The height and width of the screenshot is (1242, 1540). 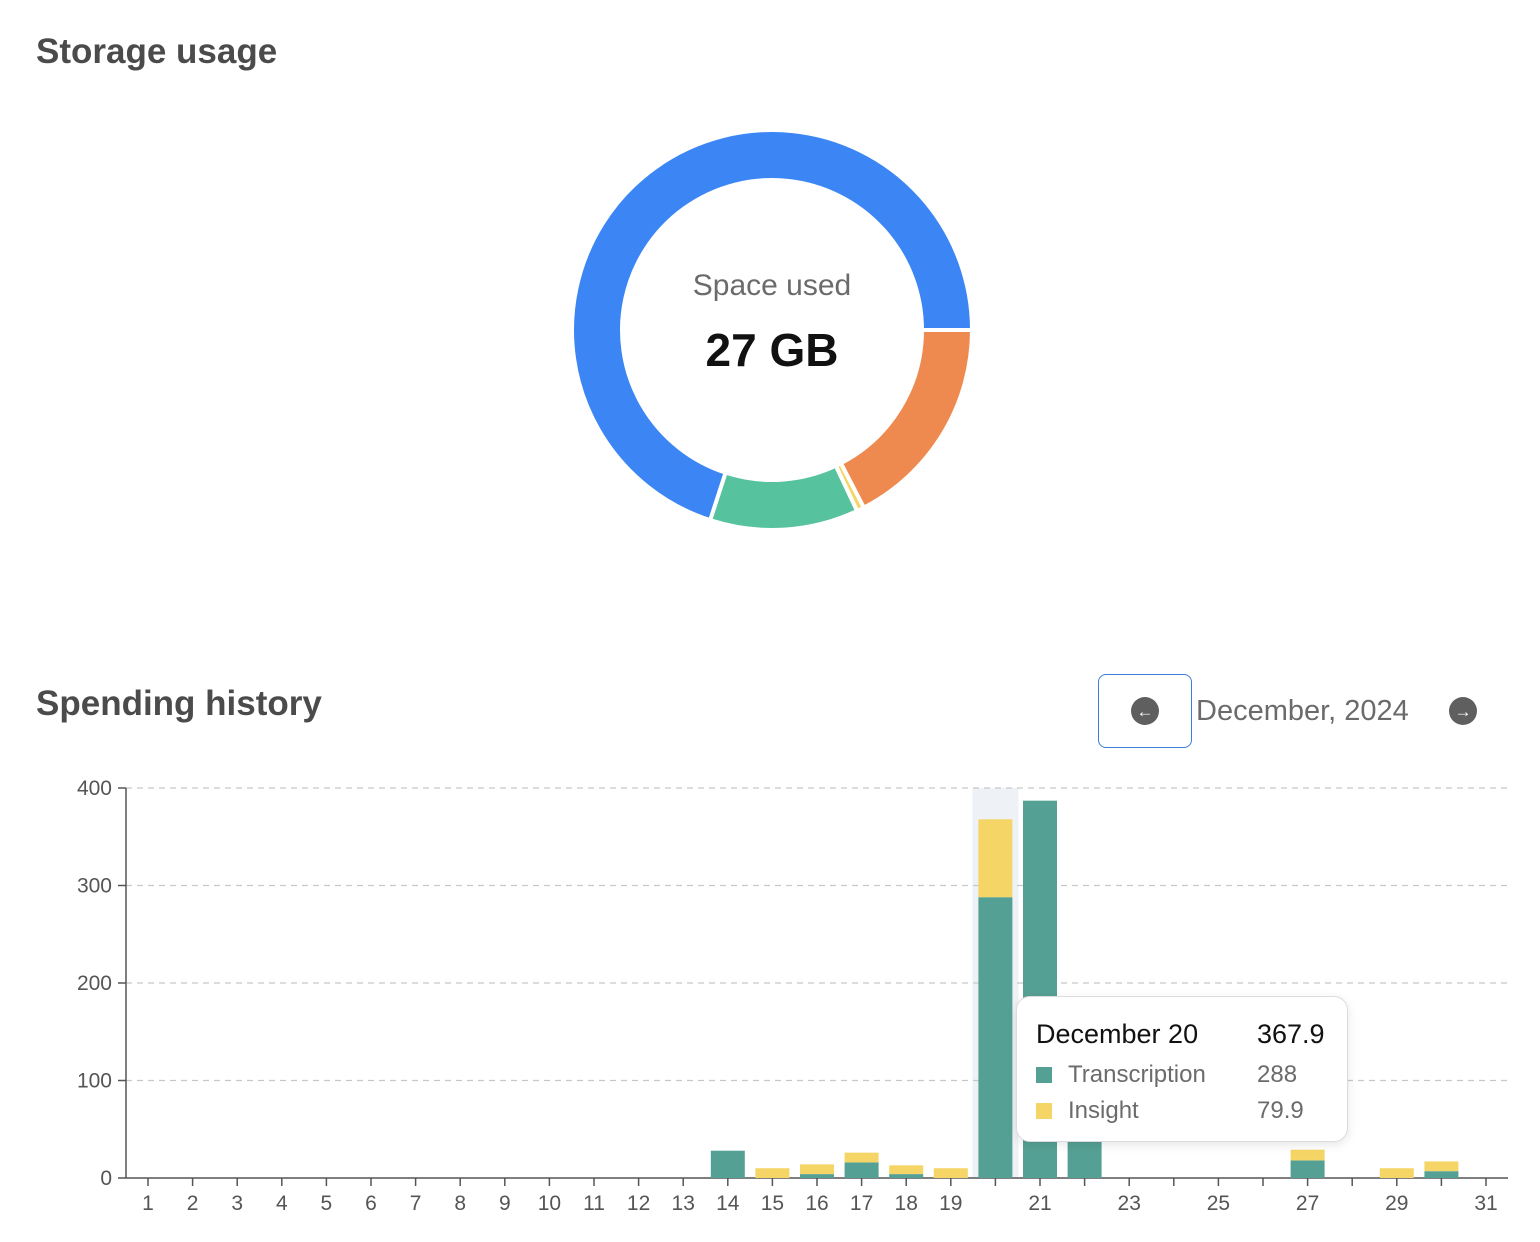 I want to click on x-tick-label: 23, so click(x=1129, y=1203).